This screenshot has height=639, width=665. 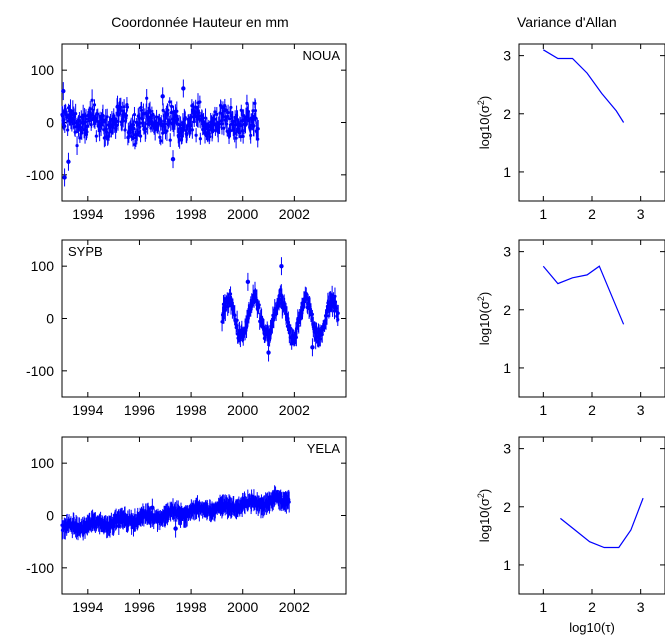 What do you see at coordinates (507, 172) in the screenshot?
I see `y-tick-label: 1` at bounding box center [507, 172].